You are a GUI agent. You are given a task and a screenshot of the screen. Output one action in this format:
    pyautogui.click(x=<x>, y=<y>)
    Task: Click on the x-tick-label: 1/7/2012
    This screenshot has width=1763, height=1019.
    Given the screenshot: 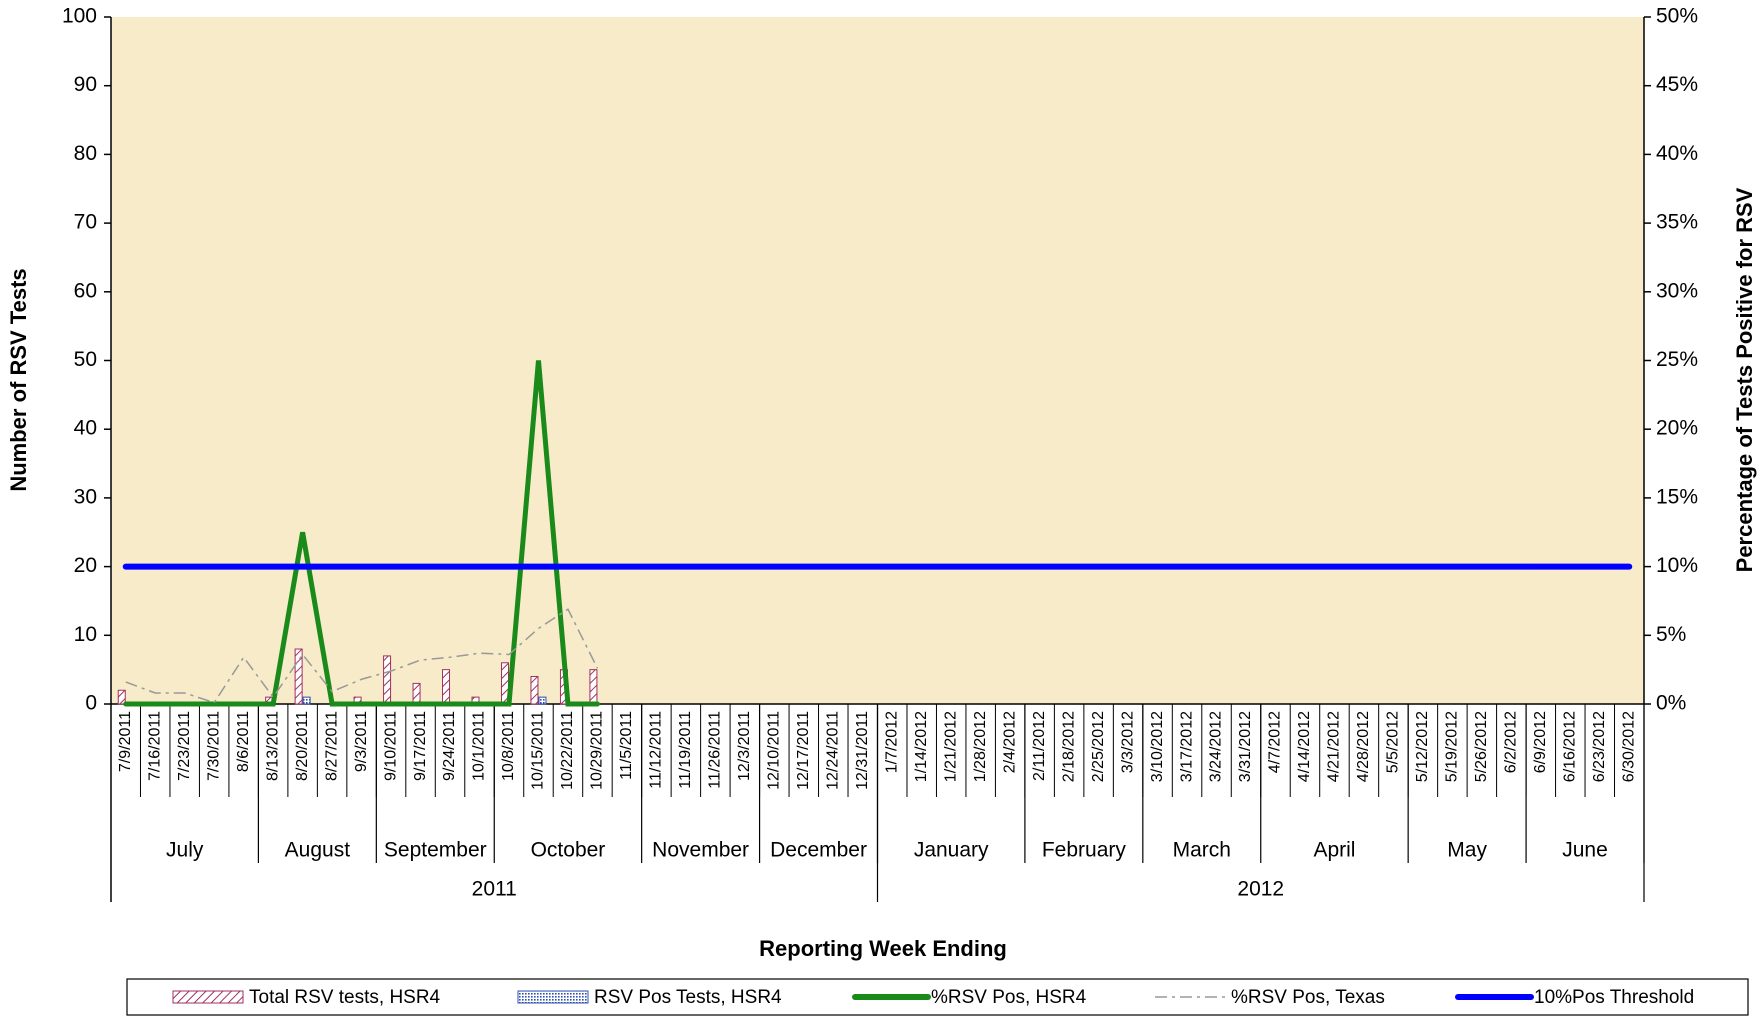 What is the action you would take?
    pyautogui.click(x=891, y=742)
    